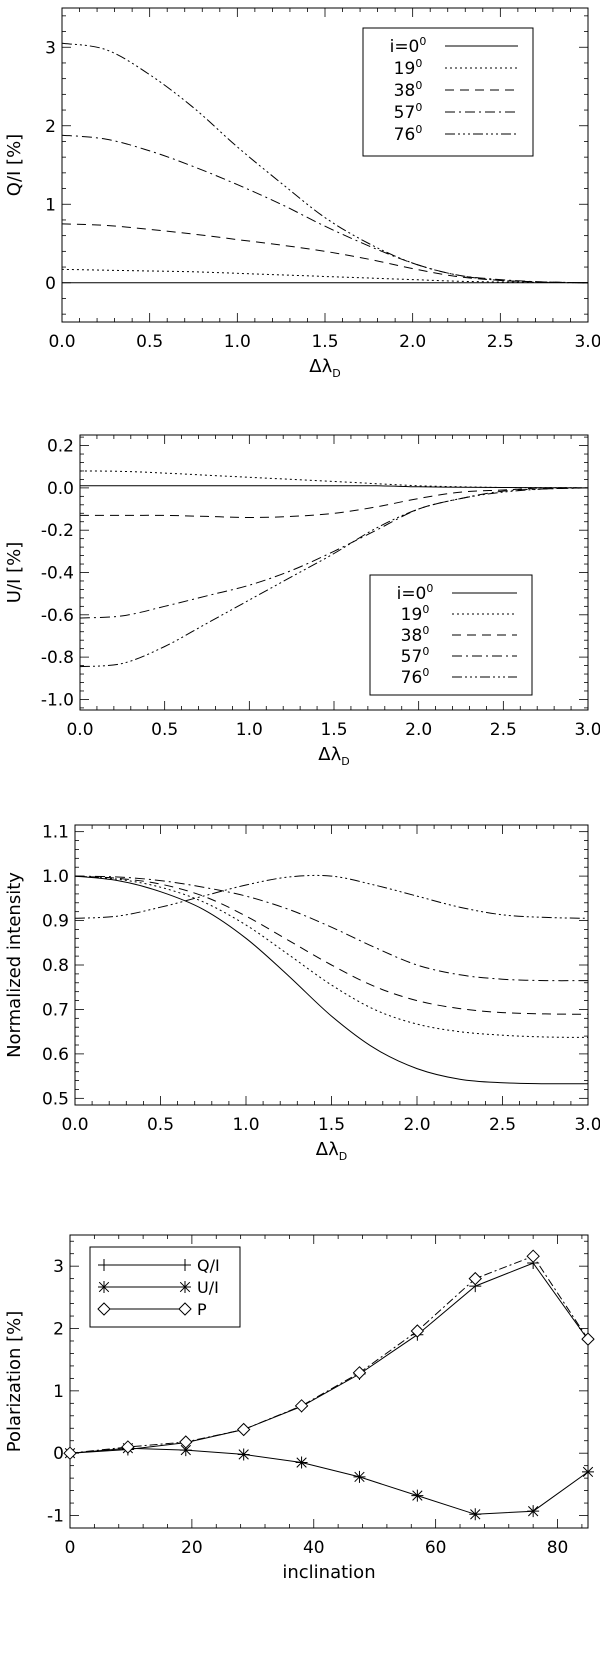 The height and width of the screenshot is (1661, 600). Describe the element at coordinates (448, 92) in the screenshot. I see `legend-box` at that location.